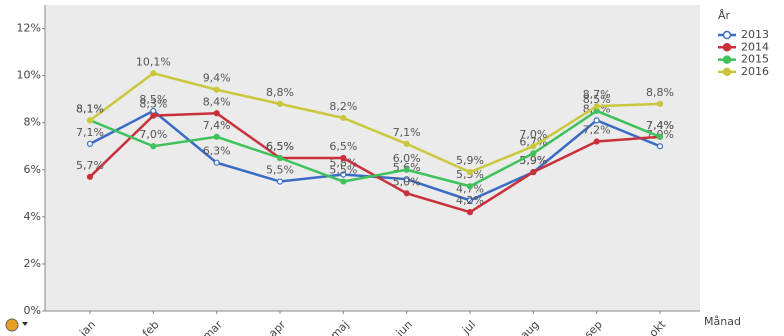 The image size is (784, 336). What do you see at coordinates (755, 34) in the screenshot?
I see `legend-label: 2013` at bounding box center [755, 34].